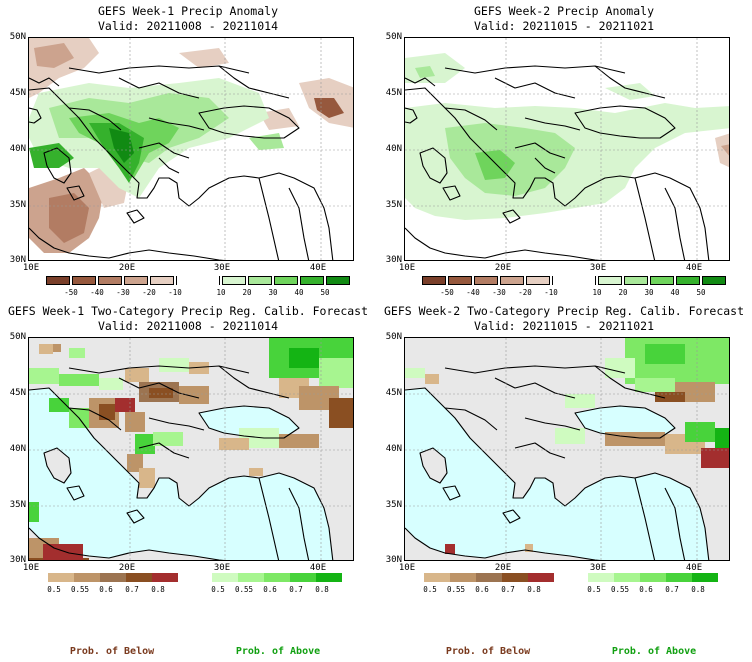 This screenshot has width=752, height=662. I want to click on colorbar-tick-label: 0.6, so click(270, 589).